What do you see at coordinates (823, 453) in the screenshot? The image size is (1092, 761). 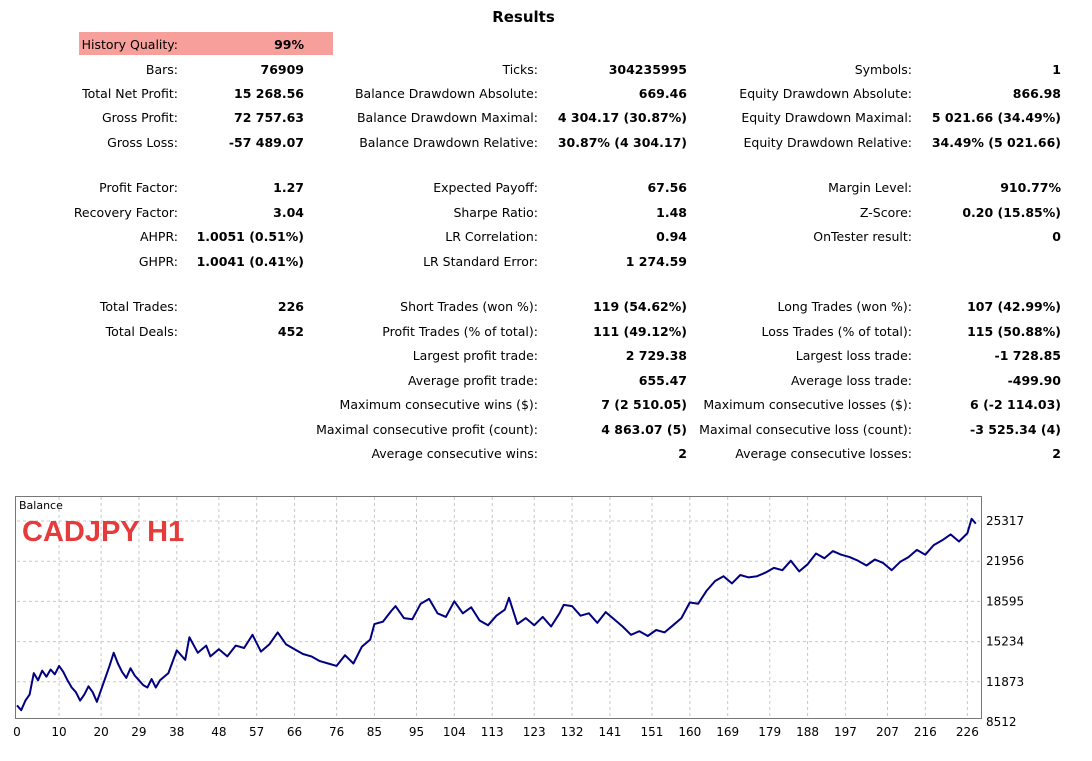 I see `average-consecutive-losses-label: Average consecutive losses:` at bounding box center [823, 453].